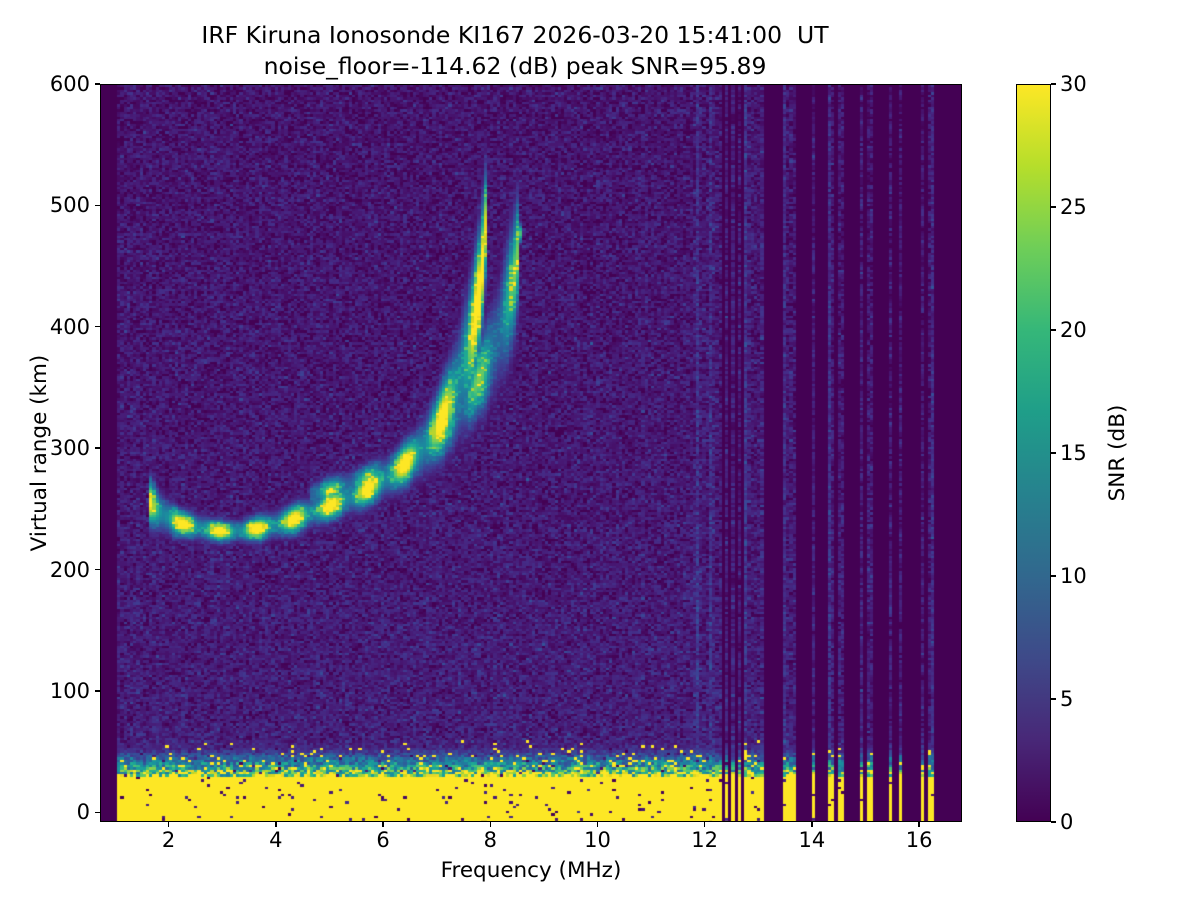  Describe the element at coordinates (1073, 84) in the screenshot. I see `colorbar-tick-label: 30` at that location.